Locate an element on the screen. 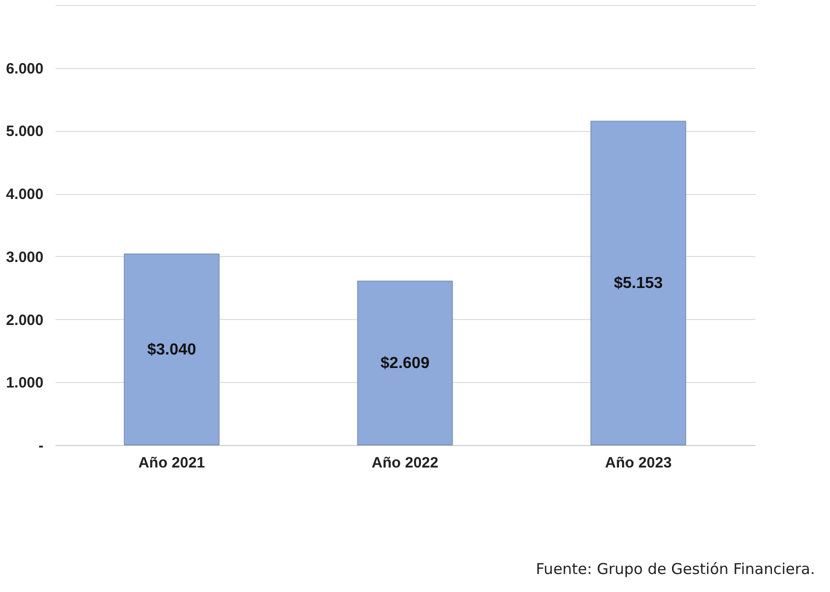 The image size is (830, 592). data-label: $3.040 is located at coordinates (171, 349).